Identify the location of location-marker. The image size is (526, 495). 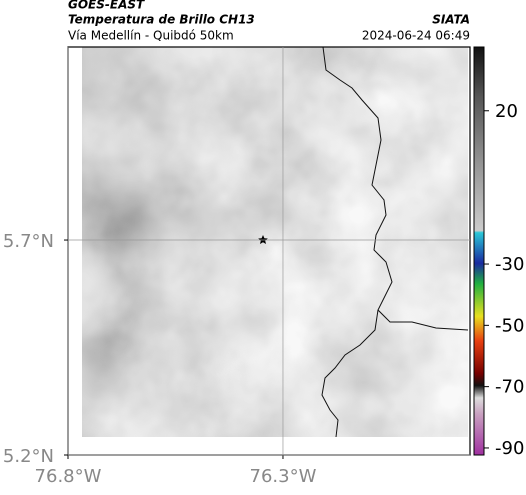
(263, 239).